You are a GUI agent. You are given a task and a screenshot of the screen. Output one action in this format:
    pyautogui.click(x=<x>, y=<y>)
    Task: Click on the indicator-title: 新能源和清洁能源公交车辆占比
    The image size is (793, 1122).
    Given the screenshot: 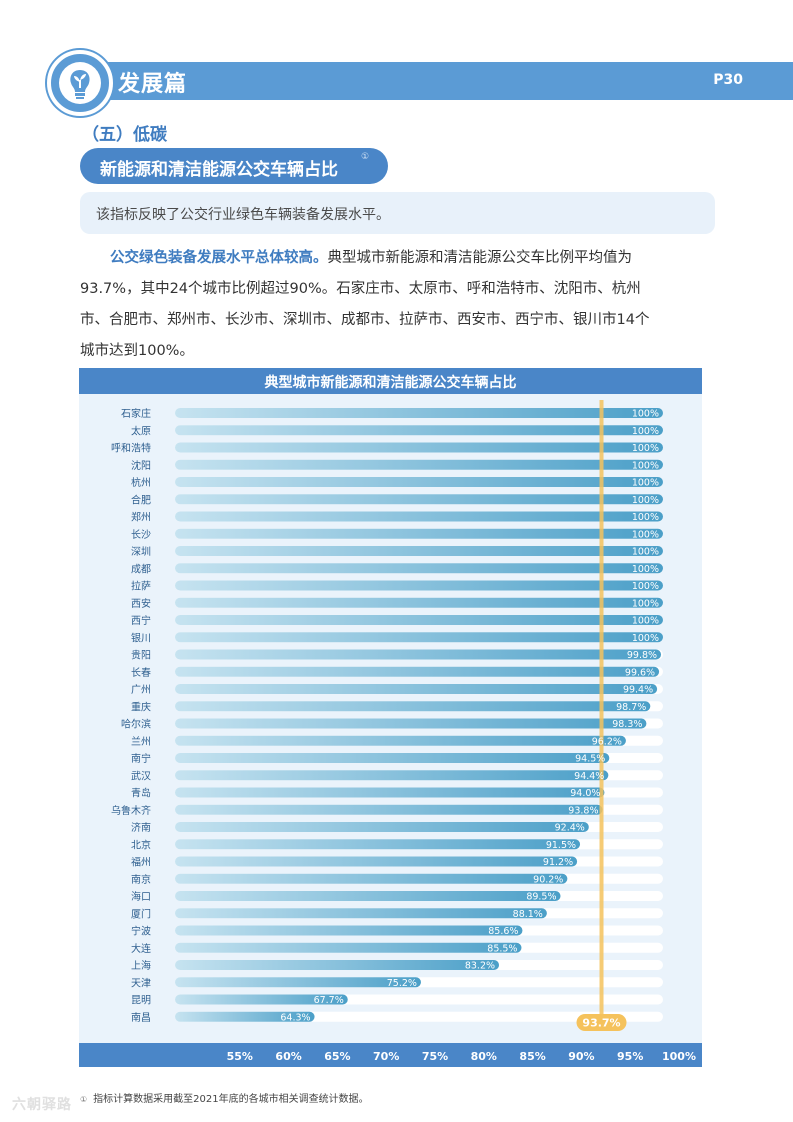 What is the action you would take?
    pyautogui.click(x=219, y=170)
    